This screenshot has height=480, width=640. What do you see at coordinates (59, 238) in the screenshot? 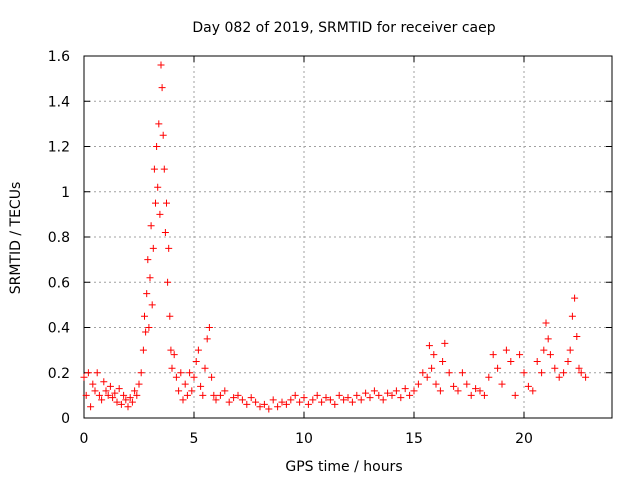
I see `y-tick-label: 0.8` at bounding box center [59, 238].